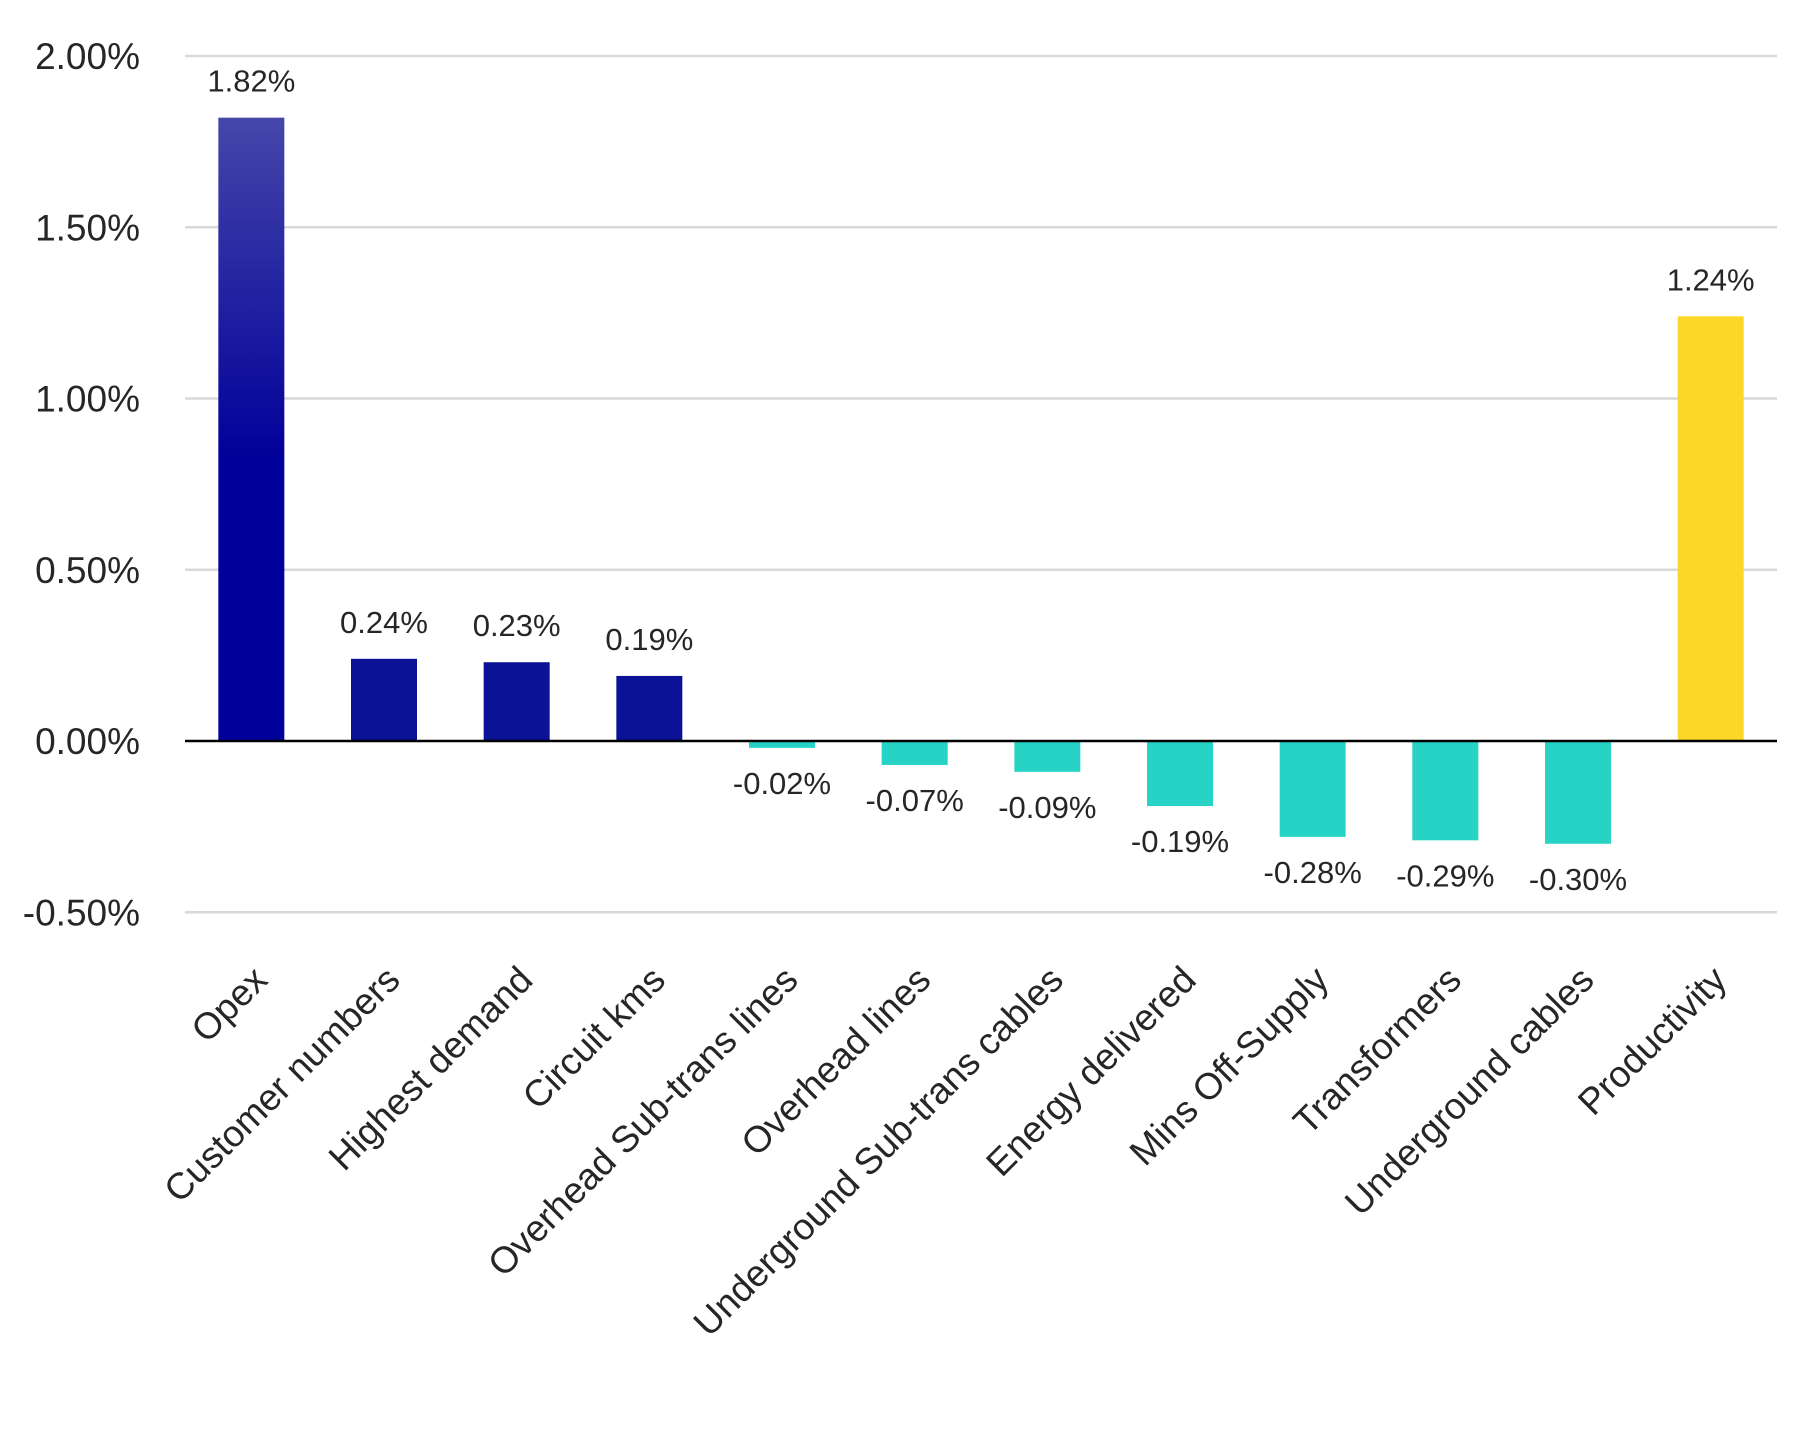 The width and height of the screenshot is (1801, 1433). Describe the element at coordinates (251, 429) in the screenshot. I see `bar-opex` at that location.